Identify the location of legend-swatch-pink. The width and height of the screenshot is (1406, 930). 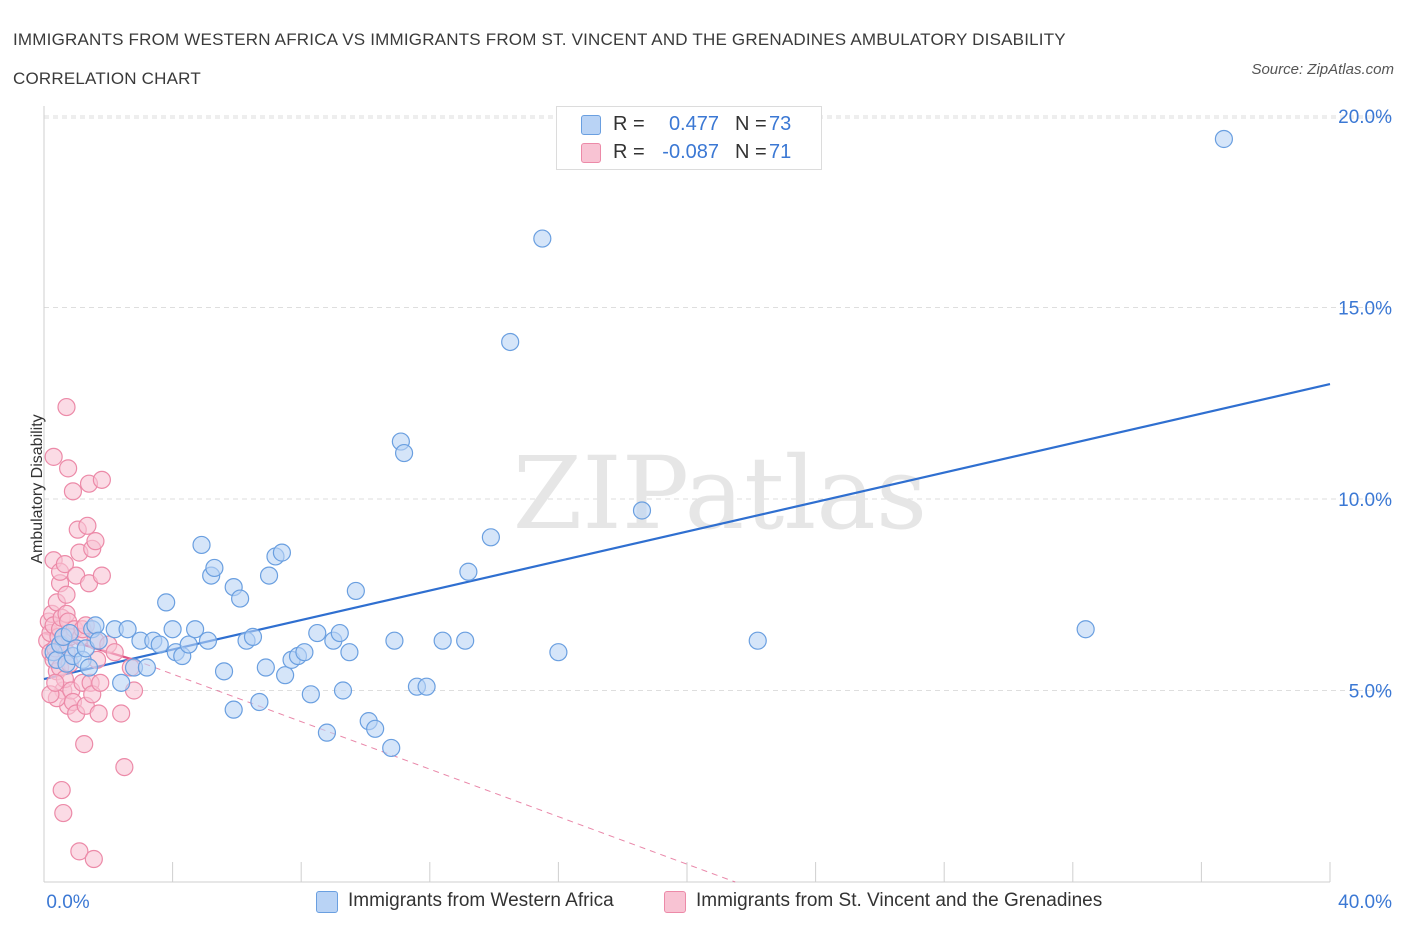
(591, 153).